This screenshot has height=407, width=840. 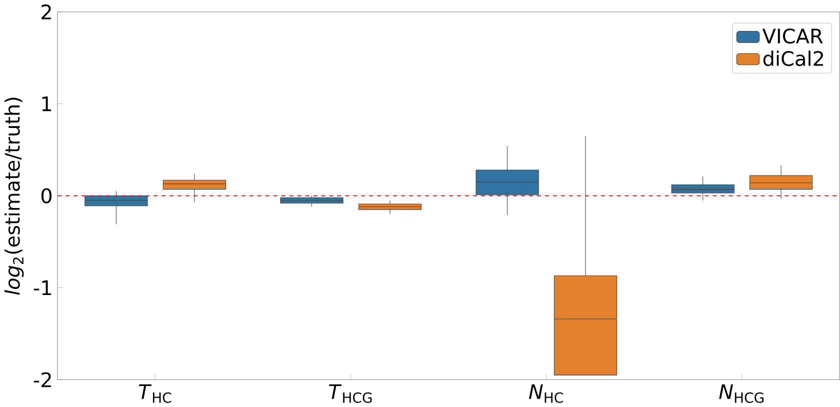 What do you see at coordinates (42, 379) in the screenshot?
I see `y-tick-label: -2` at bounding box center [42, 379].